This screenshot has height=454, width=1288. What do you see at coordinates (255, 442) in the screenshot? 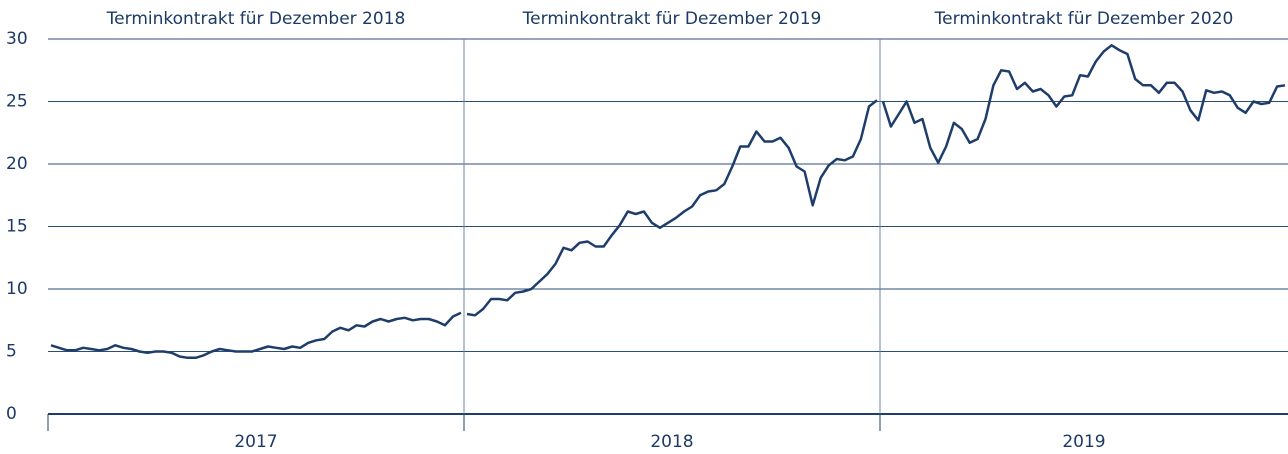
I see `x-tick-label: 2017` at bounding box center [255, 442].